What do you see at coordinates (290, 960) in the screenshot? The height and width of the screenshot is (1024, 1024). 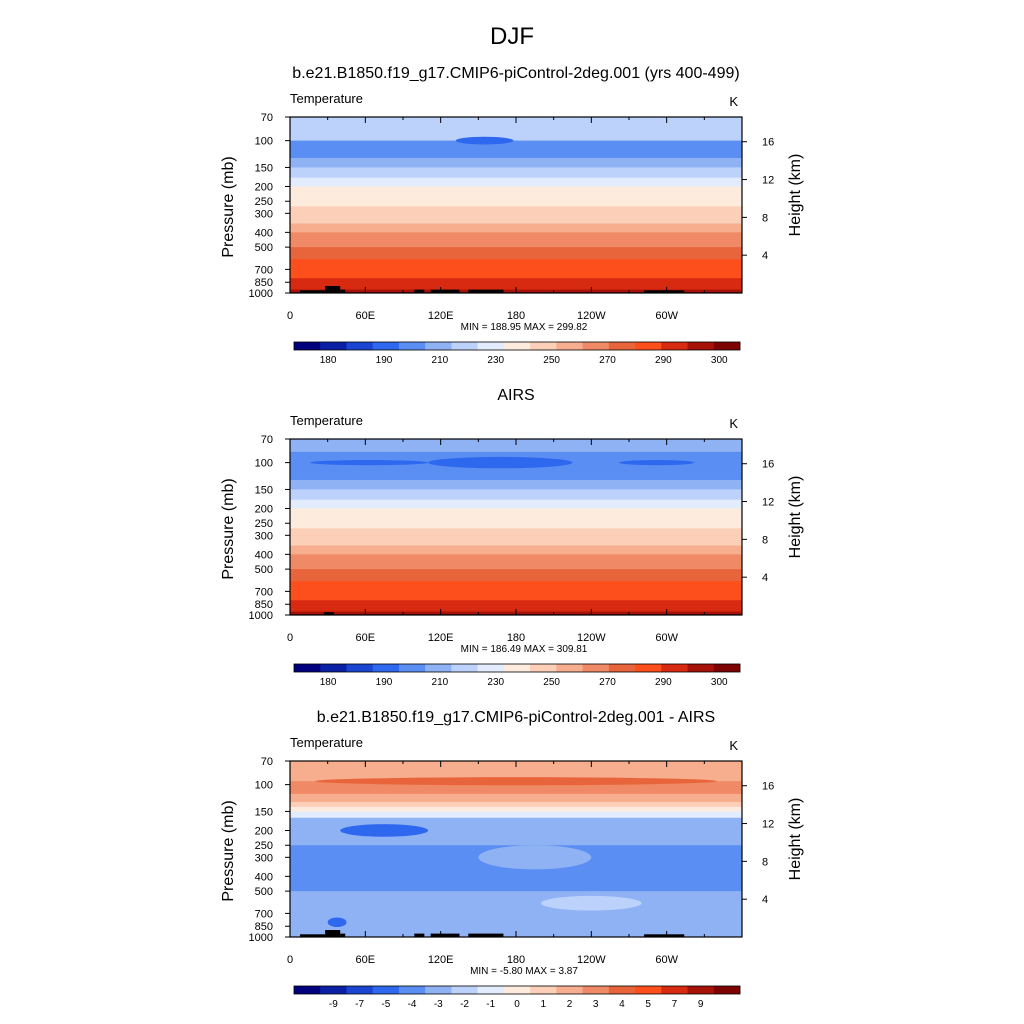 I see `x-tick-label: 0` at bounding box center [290, 960].